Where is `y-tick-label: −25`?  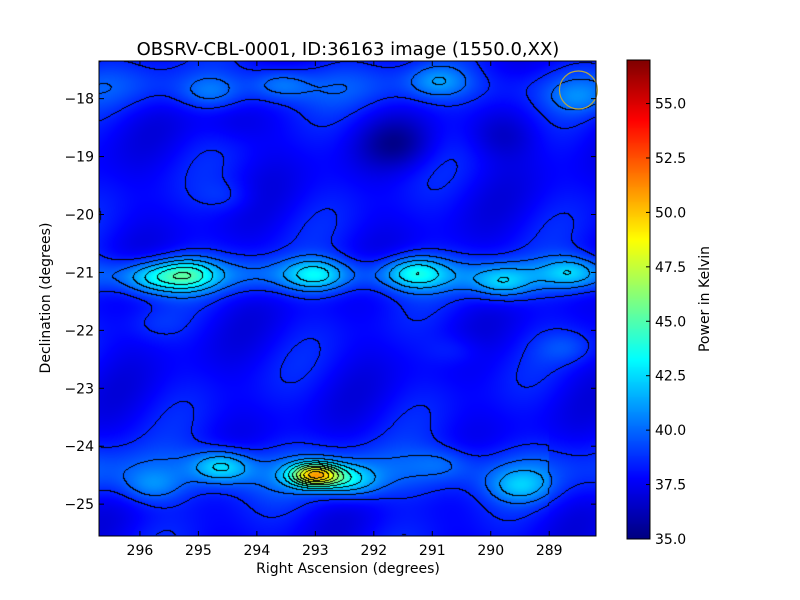
y-tick-label: −25 is located at coordinates (79, 505).